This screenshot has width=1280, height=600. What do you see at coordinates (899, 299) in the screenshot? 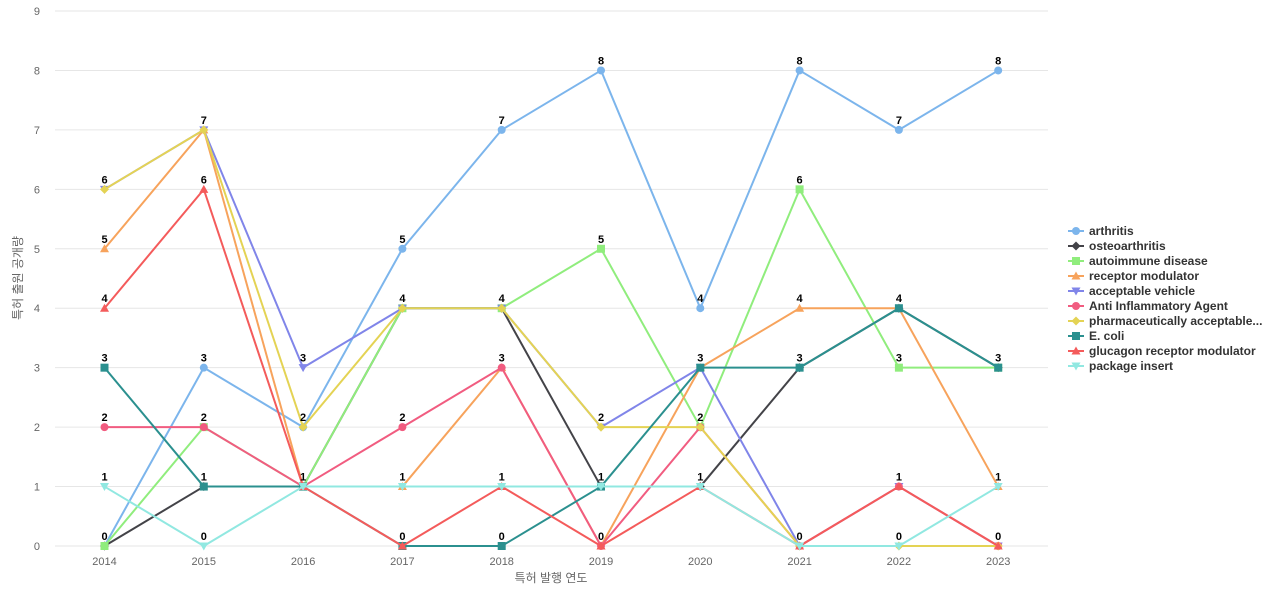
I see `data-label: 4` at bounding box center [899, 299].